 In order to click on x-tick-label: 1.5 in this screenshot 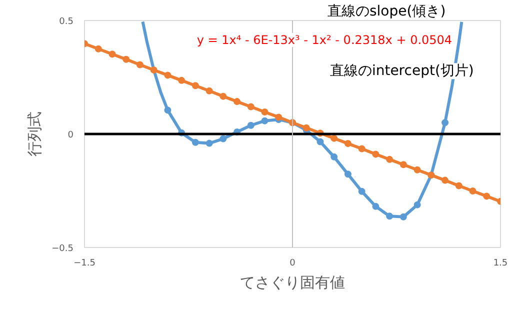, I will do `click(500, 263)`.